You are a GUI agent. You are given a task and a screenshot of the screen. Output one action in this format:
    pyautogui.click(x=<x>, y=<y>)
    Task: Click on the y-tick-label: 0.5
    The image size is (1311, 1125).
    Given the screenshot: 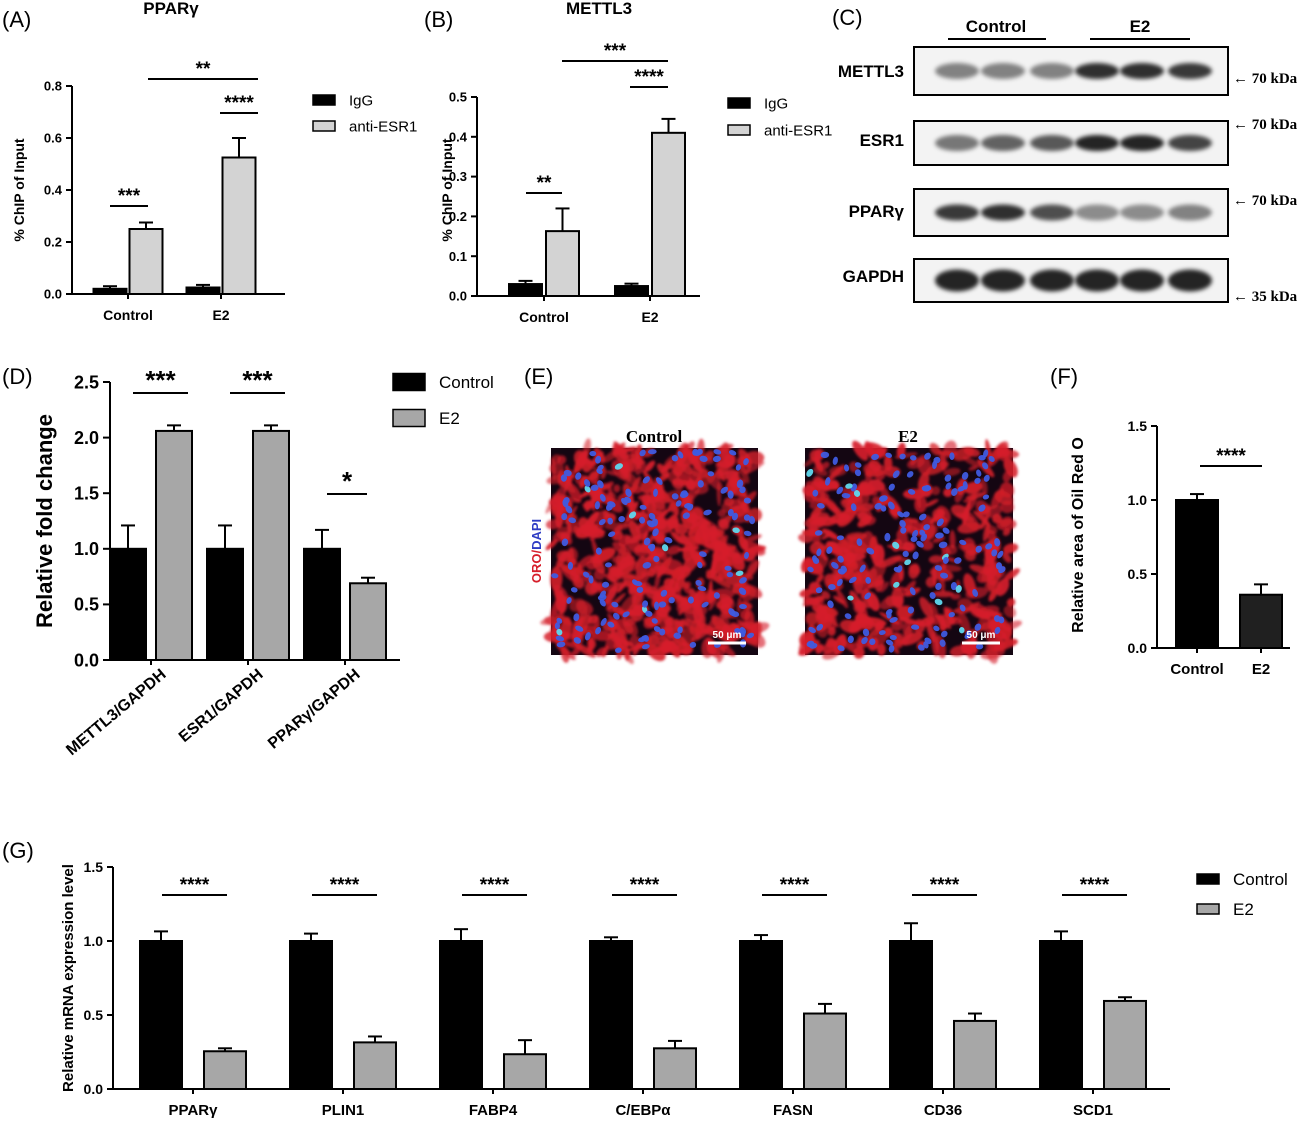 What is the action you would take?
    pyautogui.click(x=1138, y=574)
    